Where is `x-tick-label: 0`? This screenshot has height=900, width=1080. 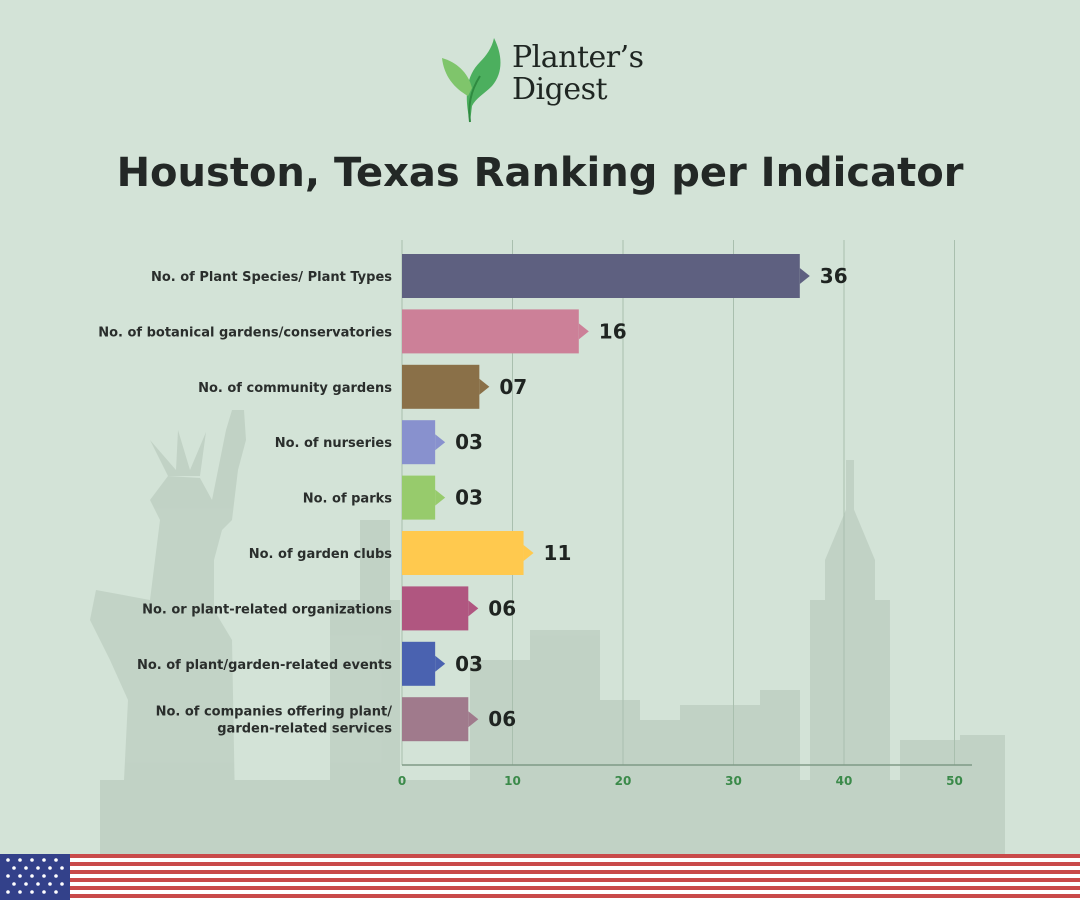
x-tick-label: 0 is located at coordinates (402, 781).